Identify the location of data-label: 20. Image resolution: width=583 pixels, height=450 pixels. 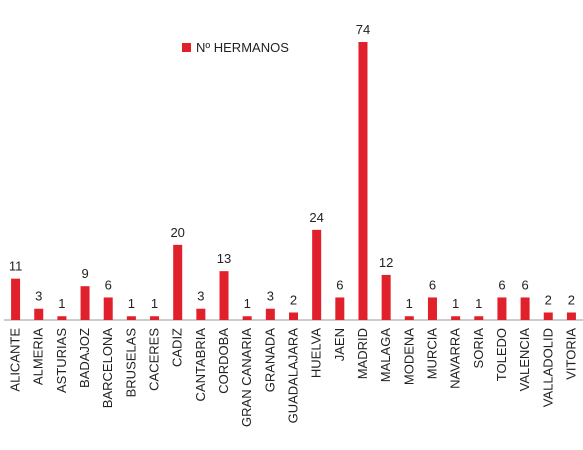
(177, 232).